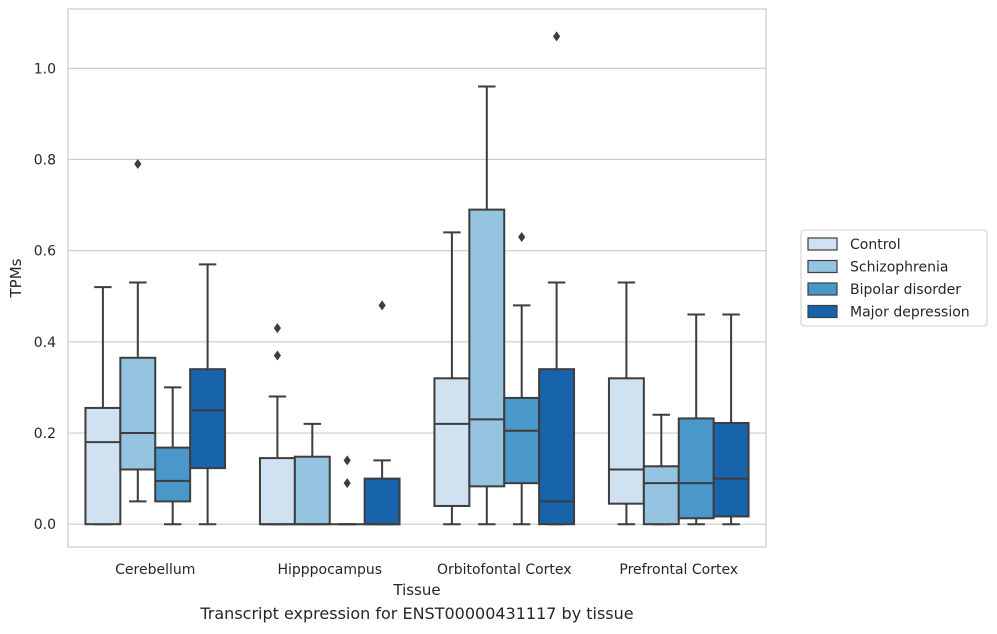 This screenshot has height=634, width=997. Describe the element at coordinates (910, 313) in the screenshot. I see `legend-label: Major depression` at that location.